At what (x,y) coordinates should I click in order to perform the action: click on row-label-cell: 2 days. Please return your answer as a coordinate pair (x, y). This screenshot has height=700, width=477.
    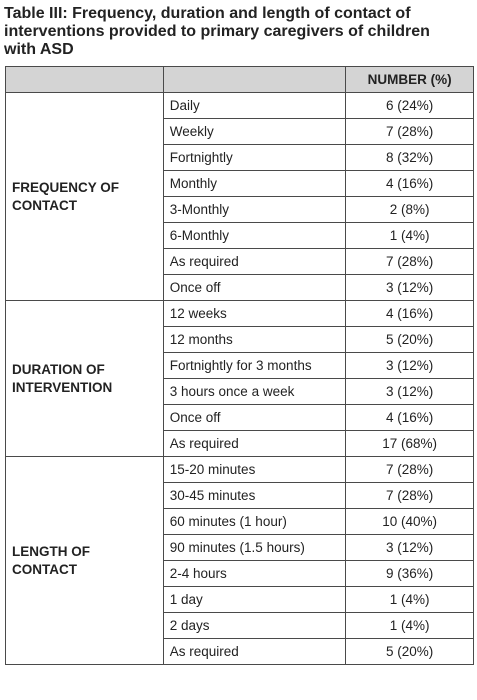
    Looking at the image, I should click on (254, 625).